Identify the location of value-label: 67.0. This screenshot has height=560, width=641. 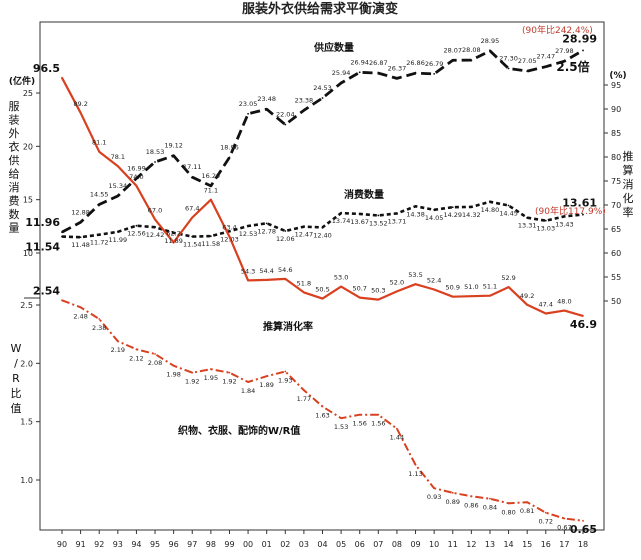
(155, 210).